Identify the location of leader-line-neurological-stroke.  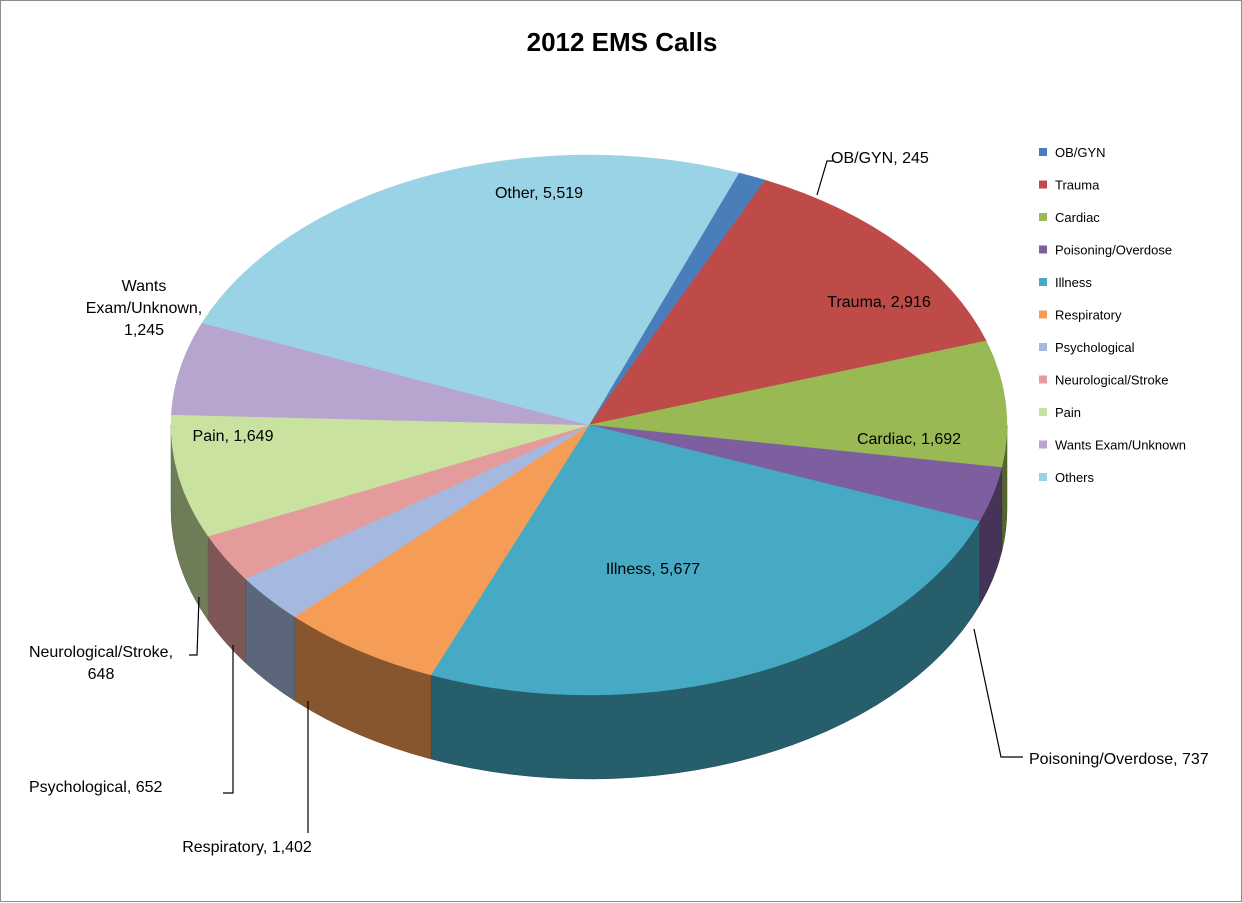
(194, 626).